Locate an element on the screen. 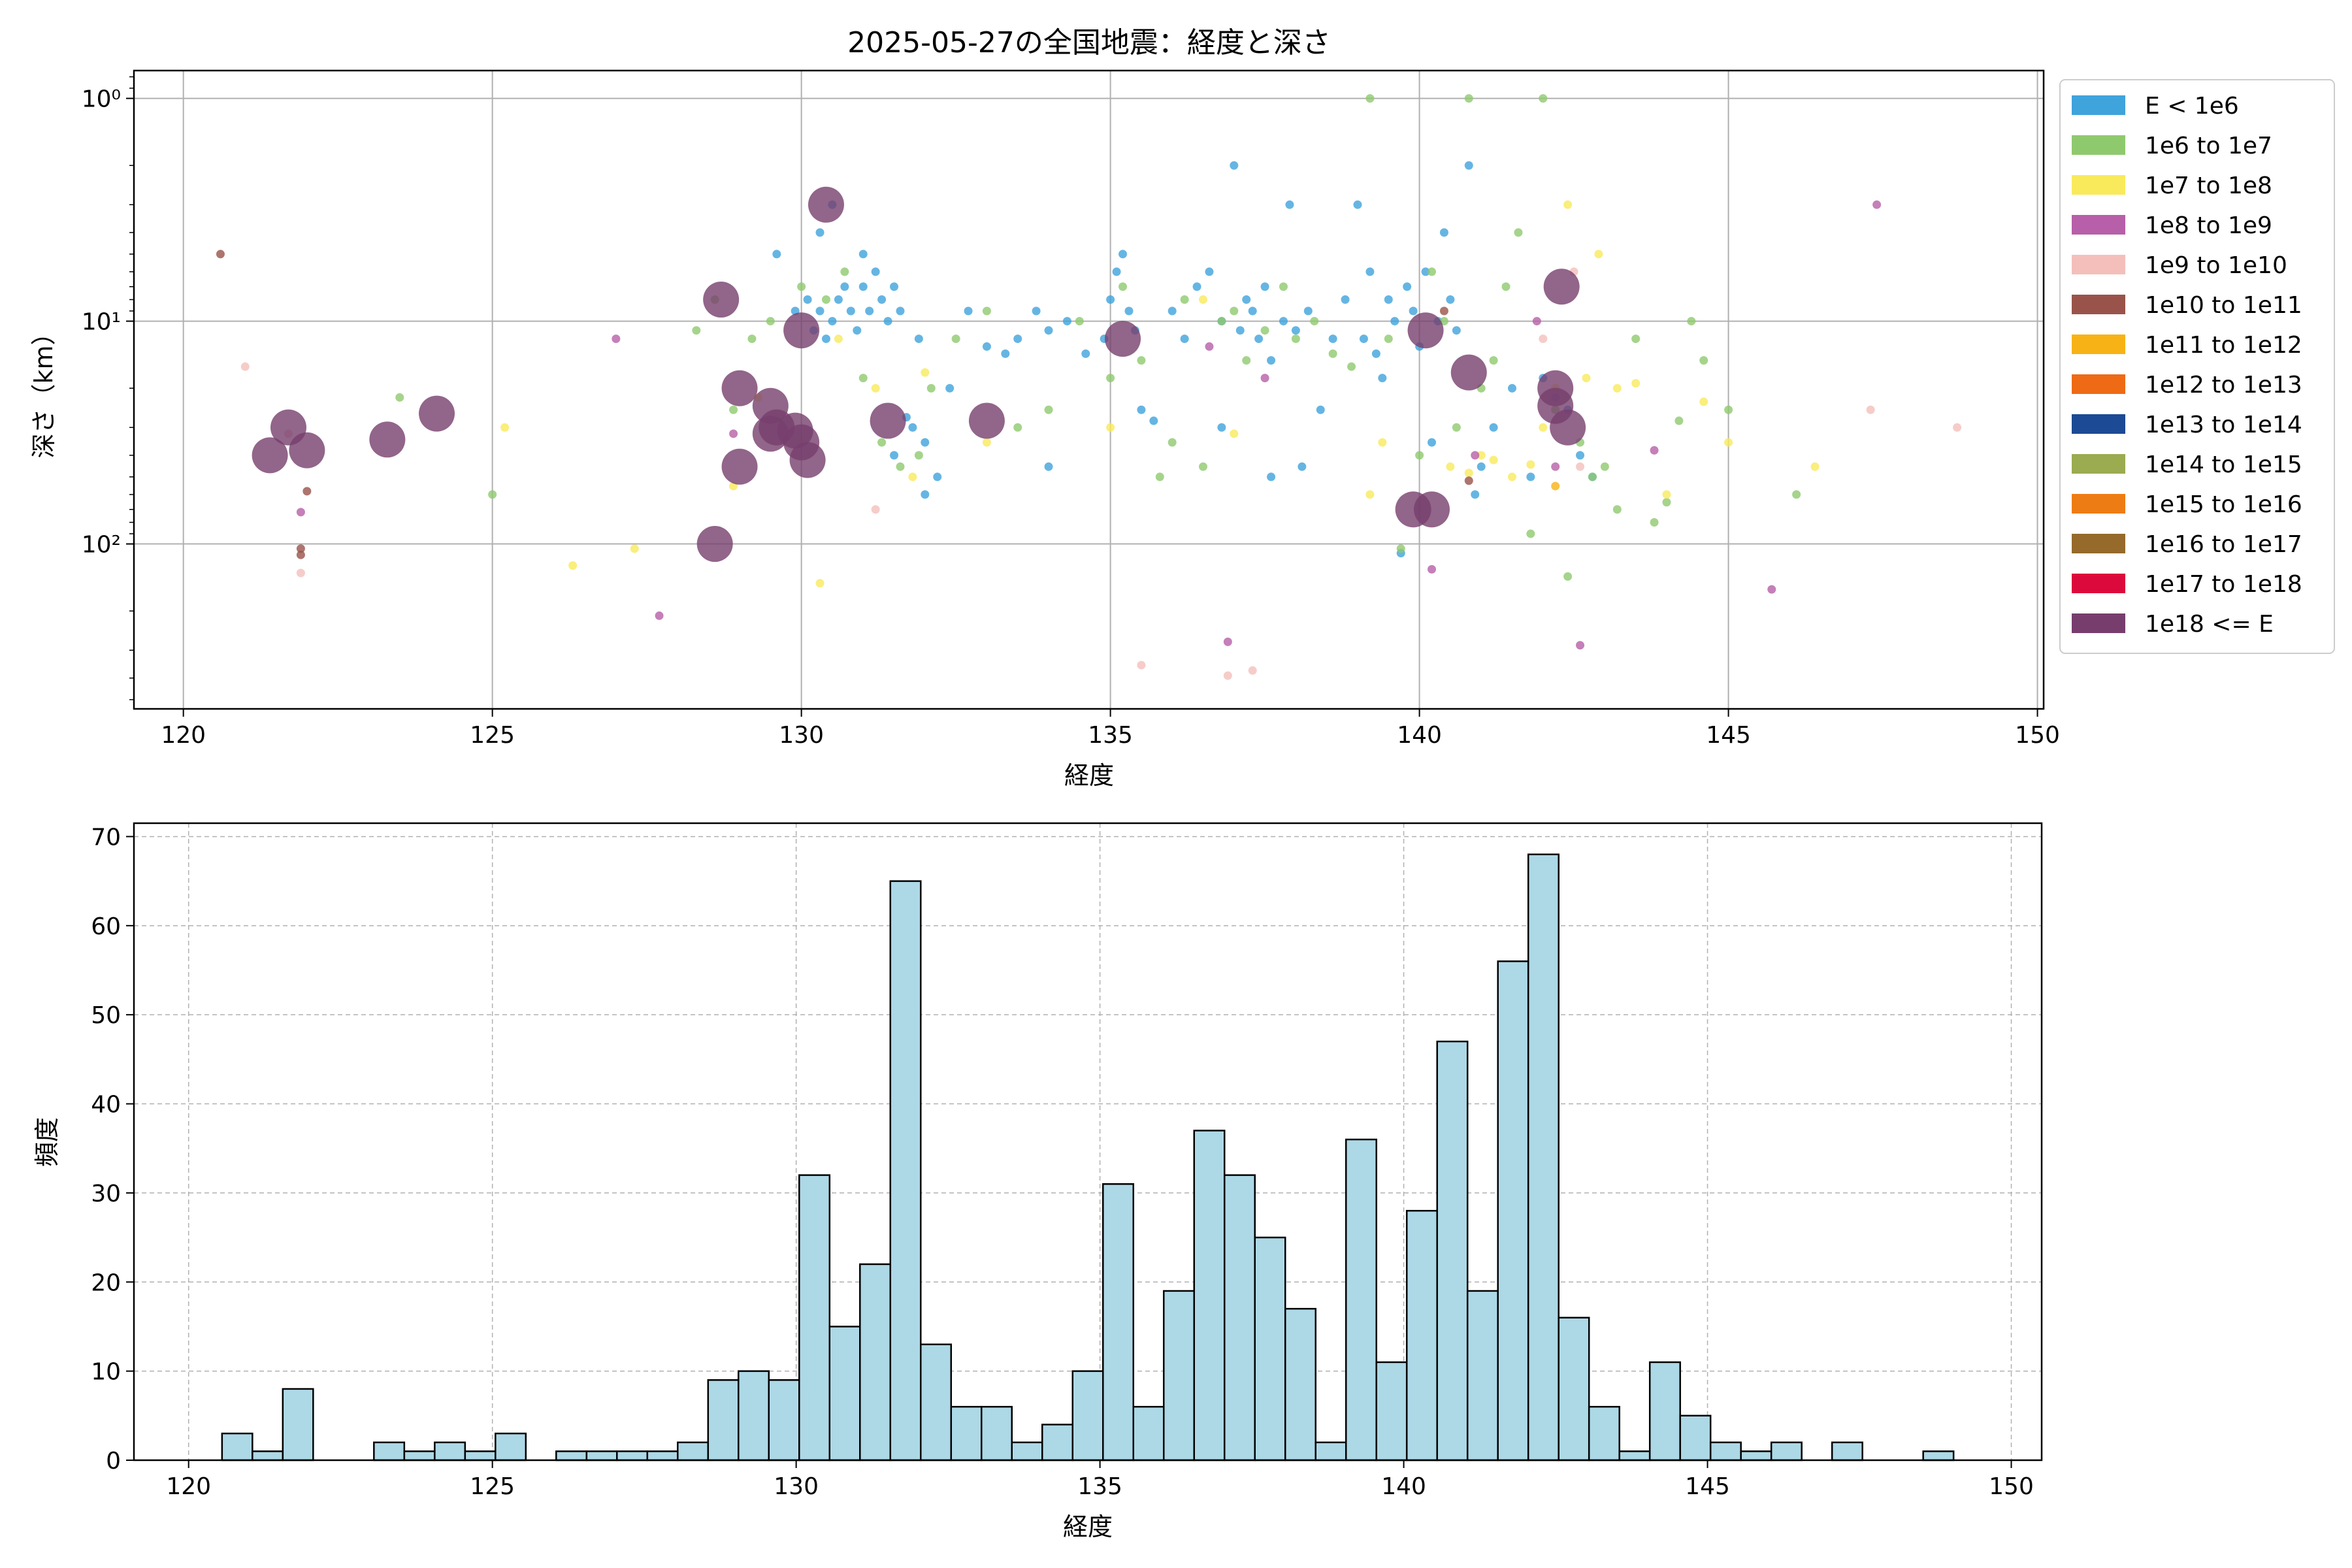  legend-label: 1e11 to 1e12 is located at coordinates (2223, 345).